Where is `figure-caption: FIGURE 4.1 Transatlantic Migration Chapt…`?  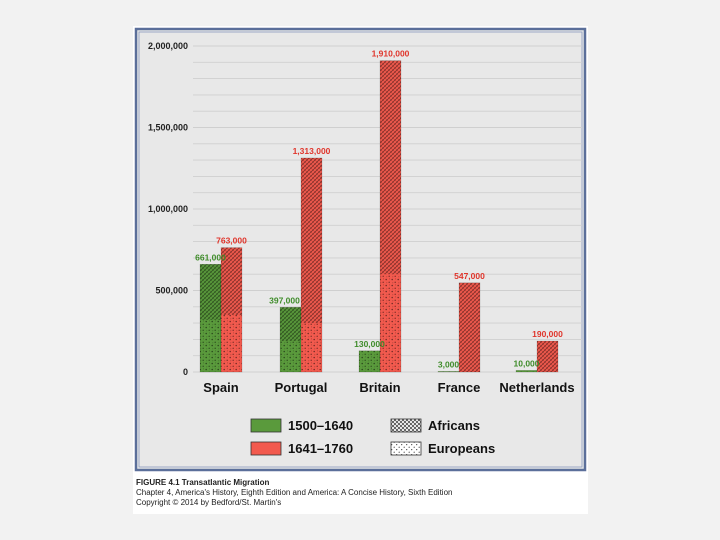
figure-caption: FIGURE 4.1 Transatlantic Migration Chapt… is located at coordinates (361, 493).